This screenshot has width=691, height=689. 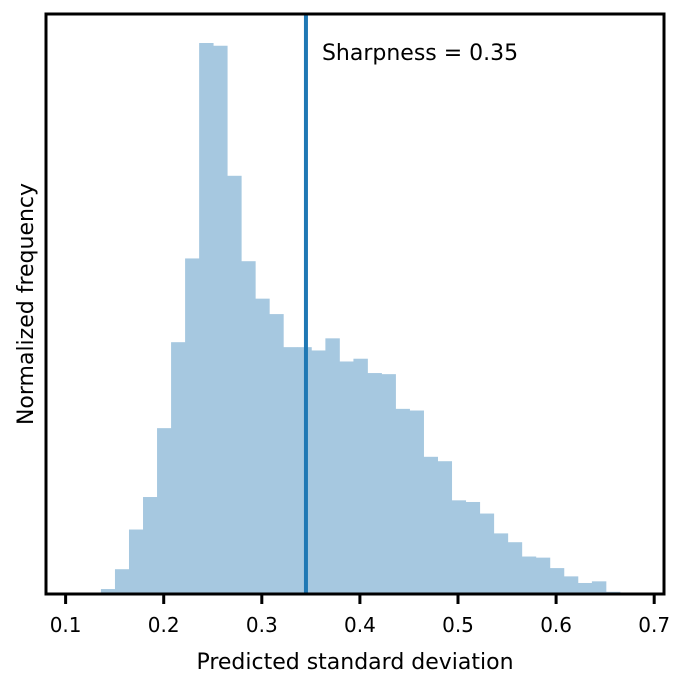 What do you see at coordinates (654, 625) in the screenshot?
I see `x-tick-label: 0.7` at bounding box center [654, 625].